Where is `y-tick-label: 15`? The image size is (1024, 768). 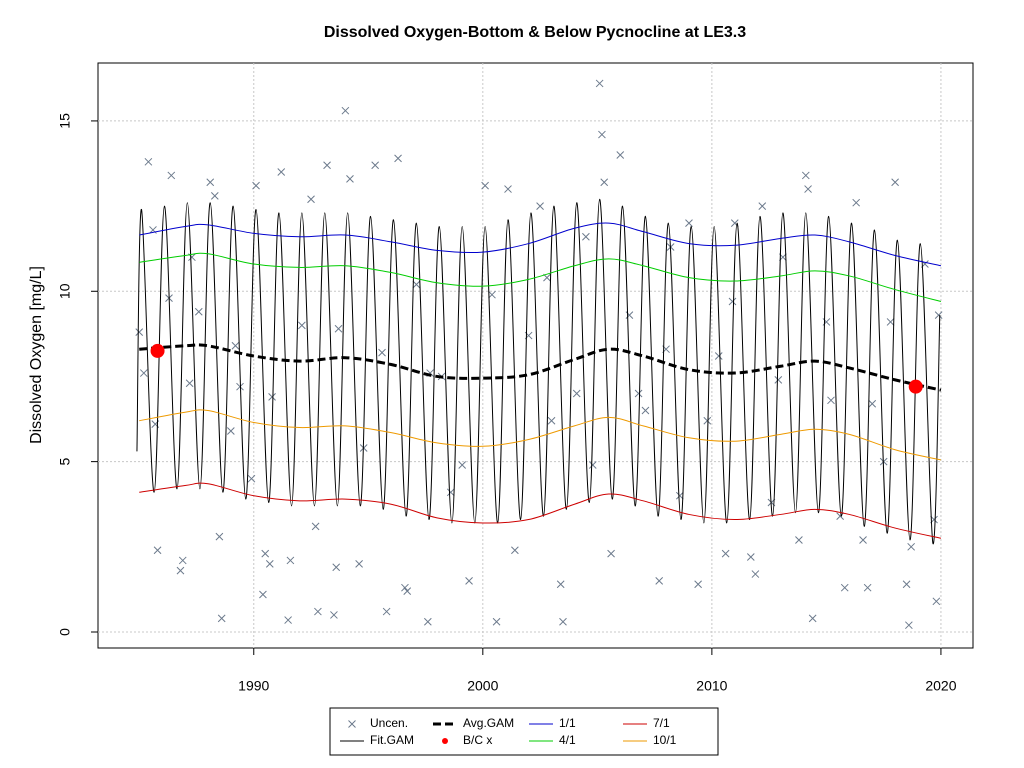 y-tick-label: 15 is located at coordinates (65, 121).